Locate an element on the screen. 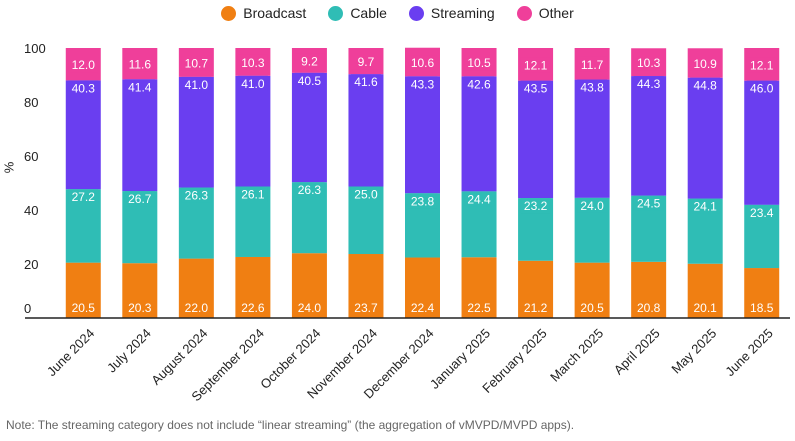 The image size is (795, 441). data-label-streaming: 41.6 is located at coordinates (366, 82).